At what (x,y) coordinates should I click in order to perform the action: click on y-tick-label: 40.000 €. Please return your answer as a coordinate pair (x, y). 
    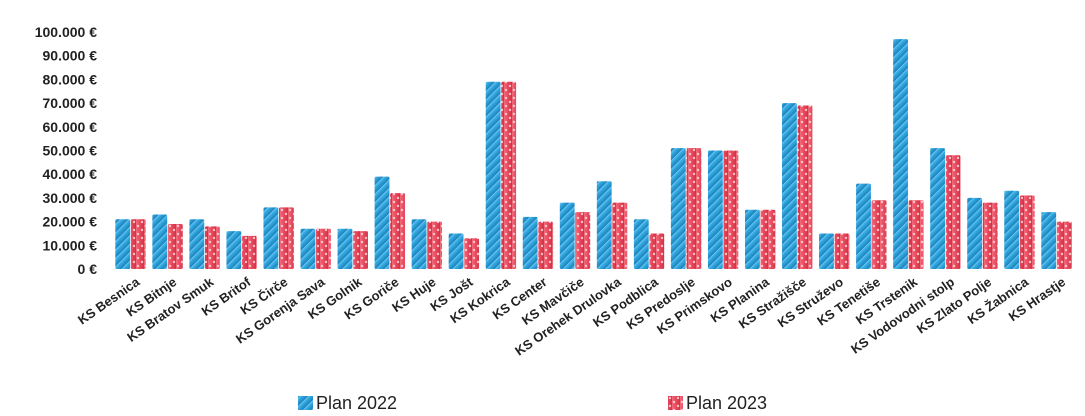
    Looking at the image, I should click on (70, 174).